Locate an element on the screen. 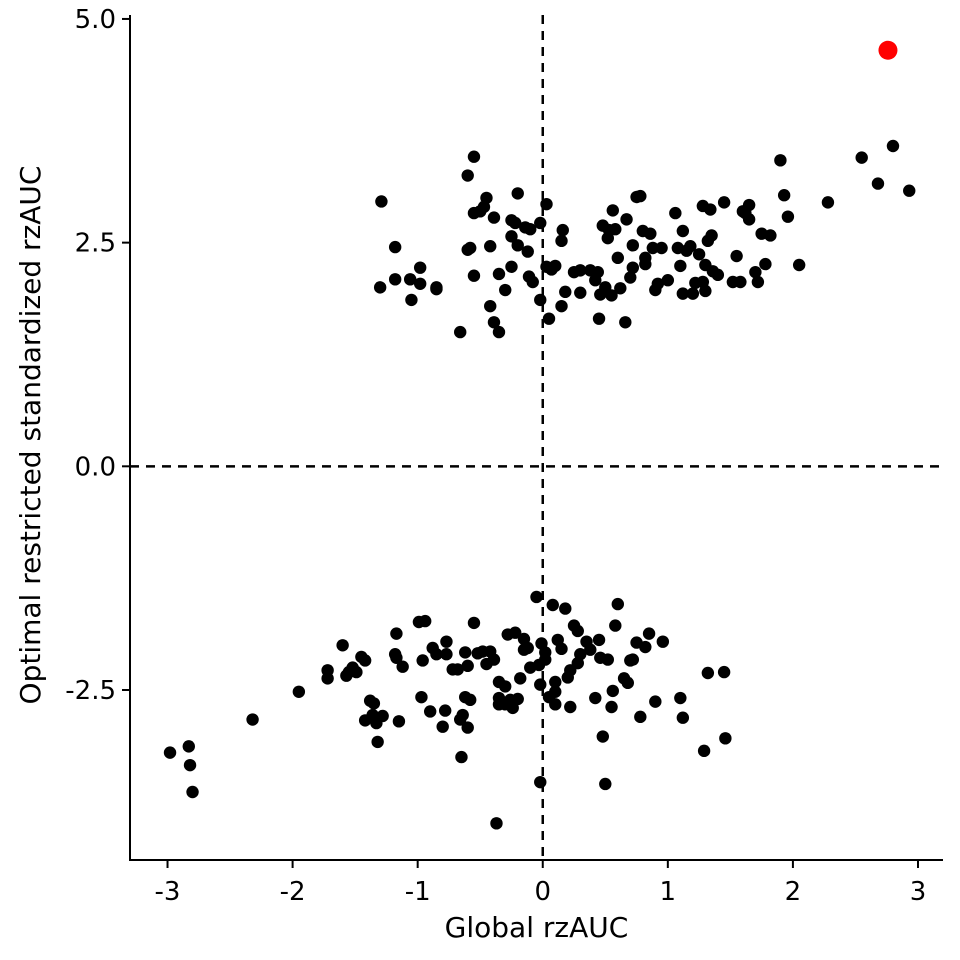 The image size is (960, 960). y-tick-label: 2.5 is located at coordinates (95, 244).